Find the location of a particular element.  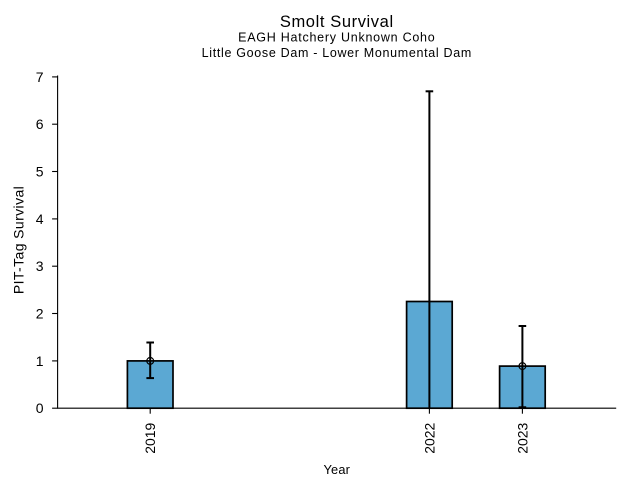

svg-text: 2019 is located at coordinates (150, 437).